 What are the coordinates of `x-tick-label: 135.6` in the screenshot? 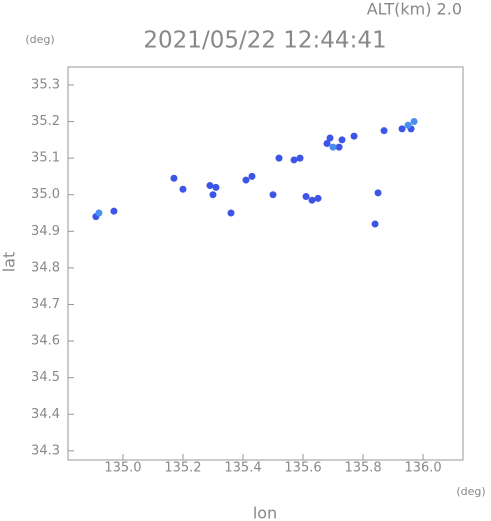 It's located at (302, 468).